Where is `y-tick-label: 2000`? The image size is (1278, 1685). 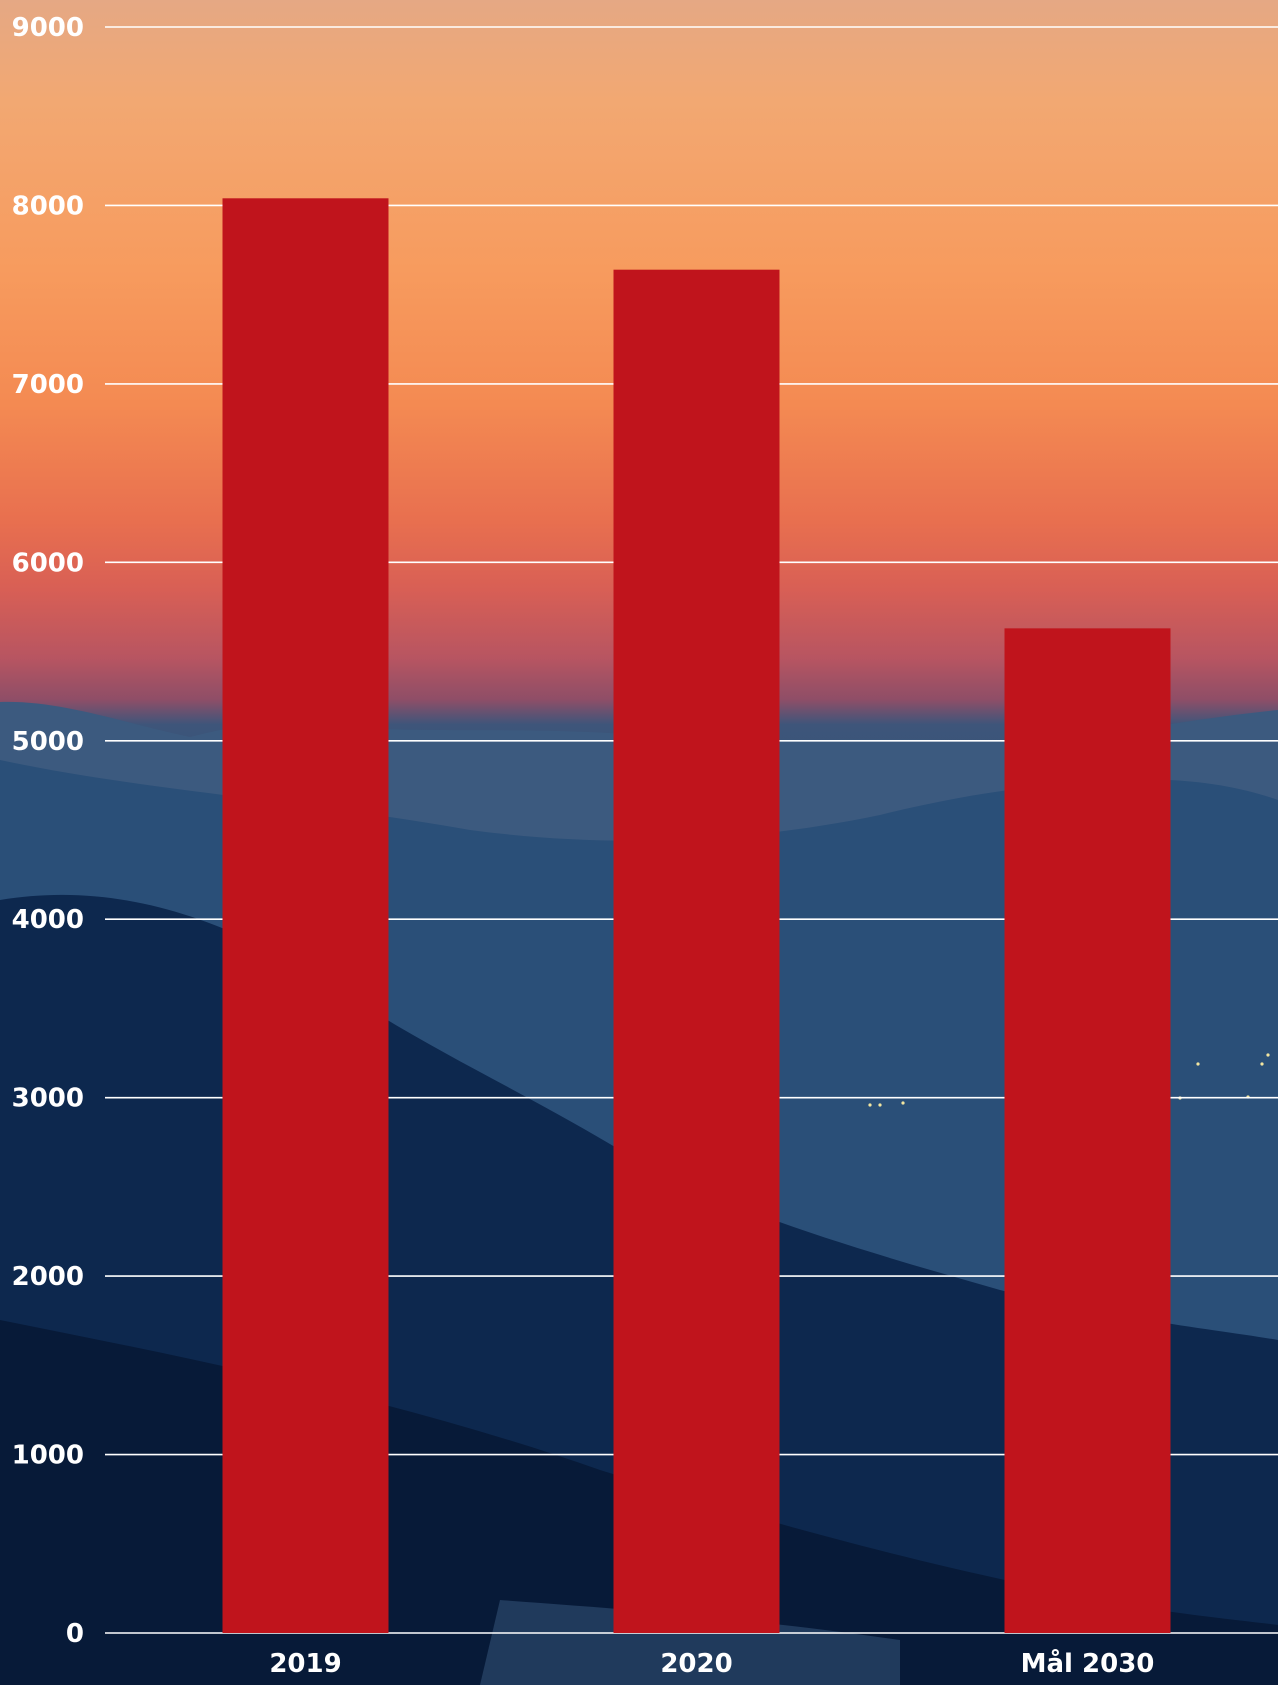 y-tick-label: 2000 is located at coordinates (48, 1277).